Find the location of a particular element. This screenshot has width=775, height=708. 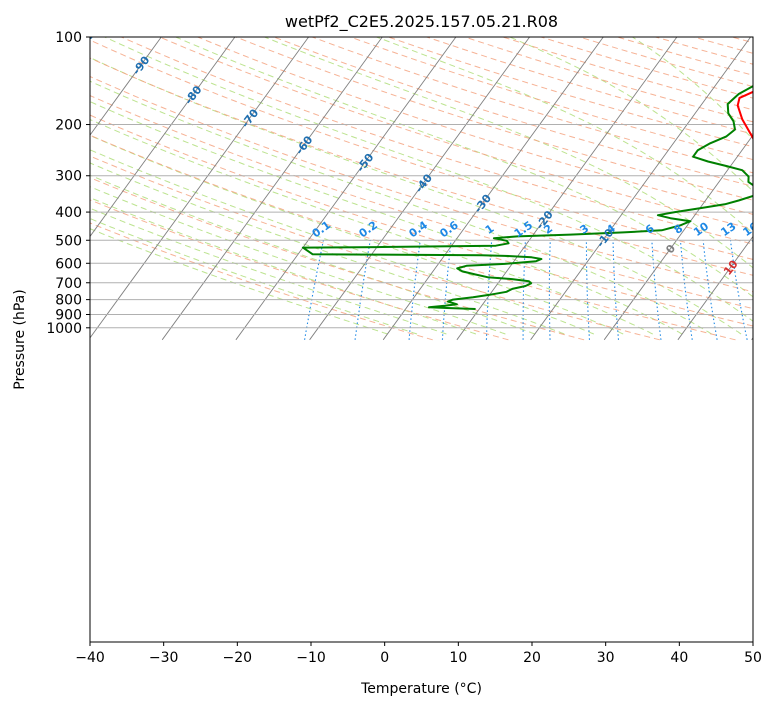

y-tick-label: 800 is located at coordinates (68, 301).